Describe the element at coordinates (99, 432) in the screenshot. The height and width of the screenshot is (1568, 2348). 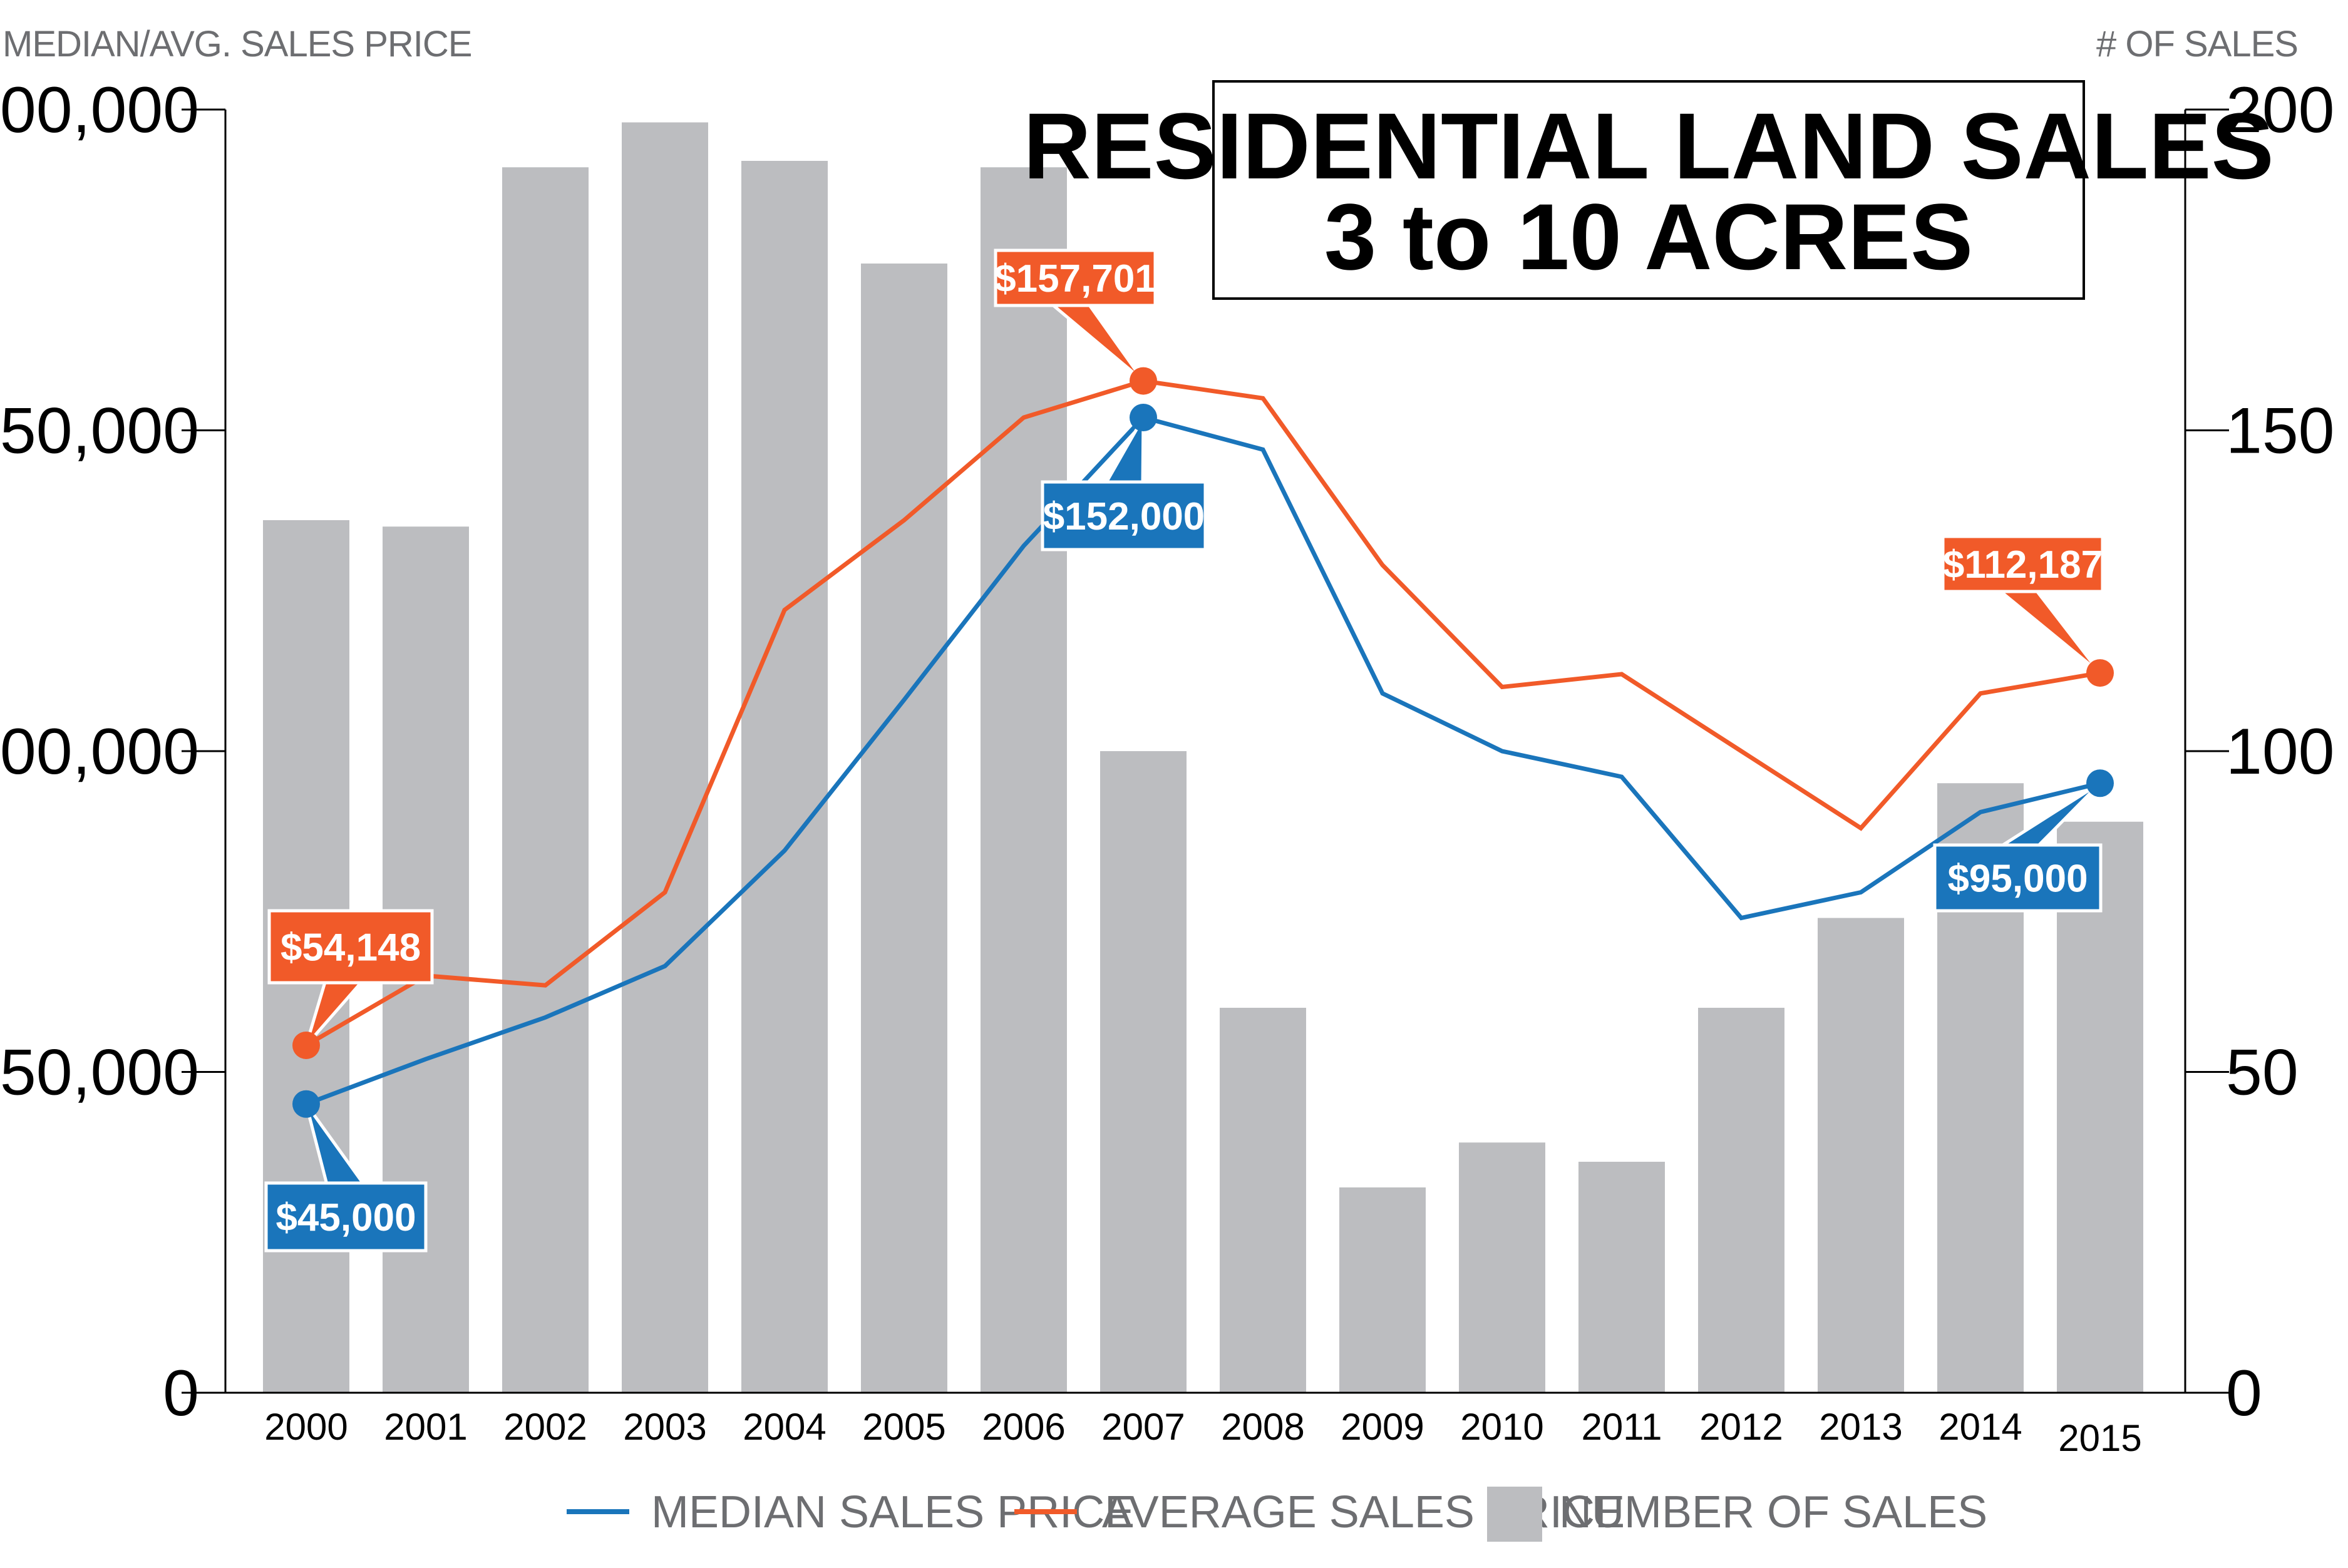
I see `left-tick-label: $150,000` at that location.